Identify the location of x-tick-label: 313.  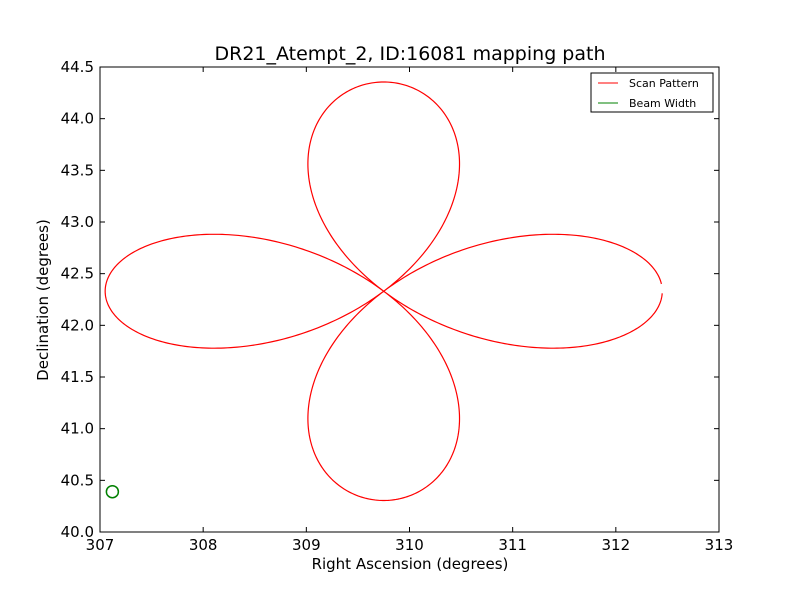
(719, 545).